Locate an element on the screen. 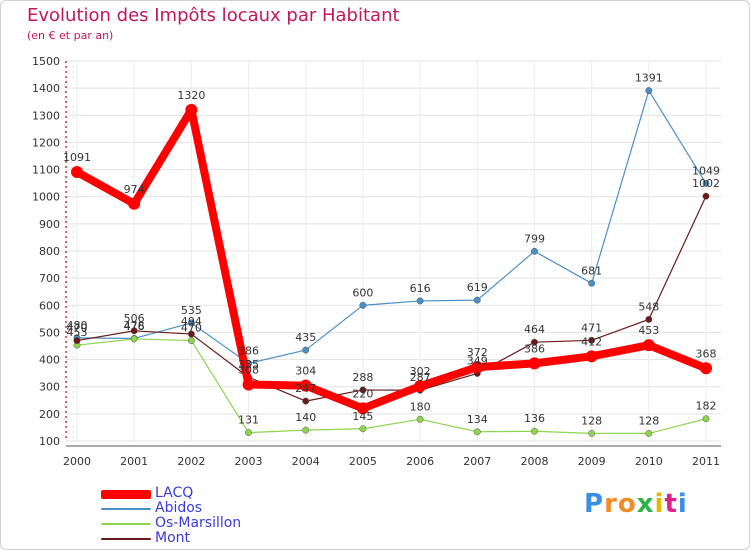  y-tick-label: 1200 is located at coordinates (46, 142).